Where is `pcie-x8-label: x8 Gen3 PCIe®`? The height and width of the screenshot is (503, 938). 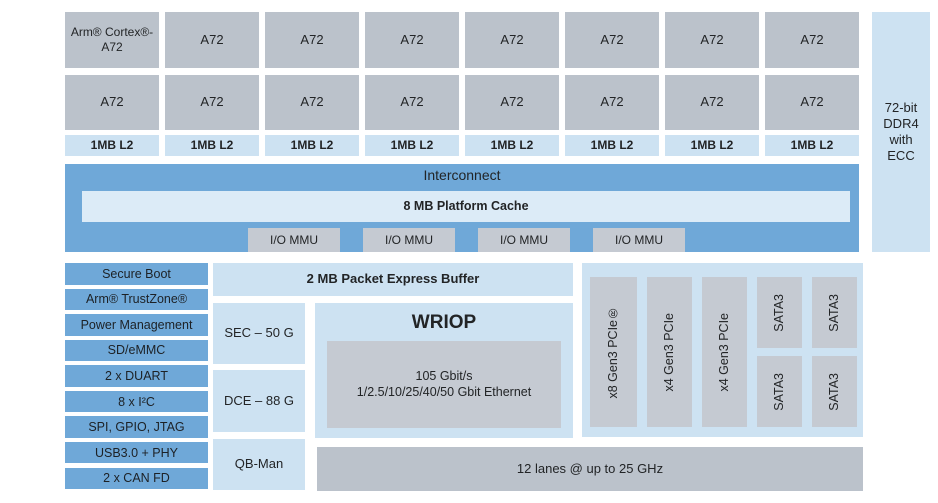 pcie-x8-label: x8 Gen3 PCIe® is located at coordinates (612, 352).